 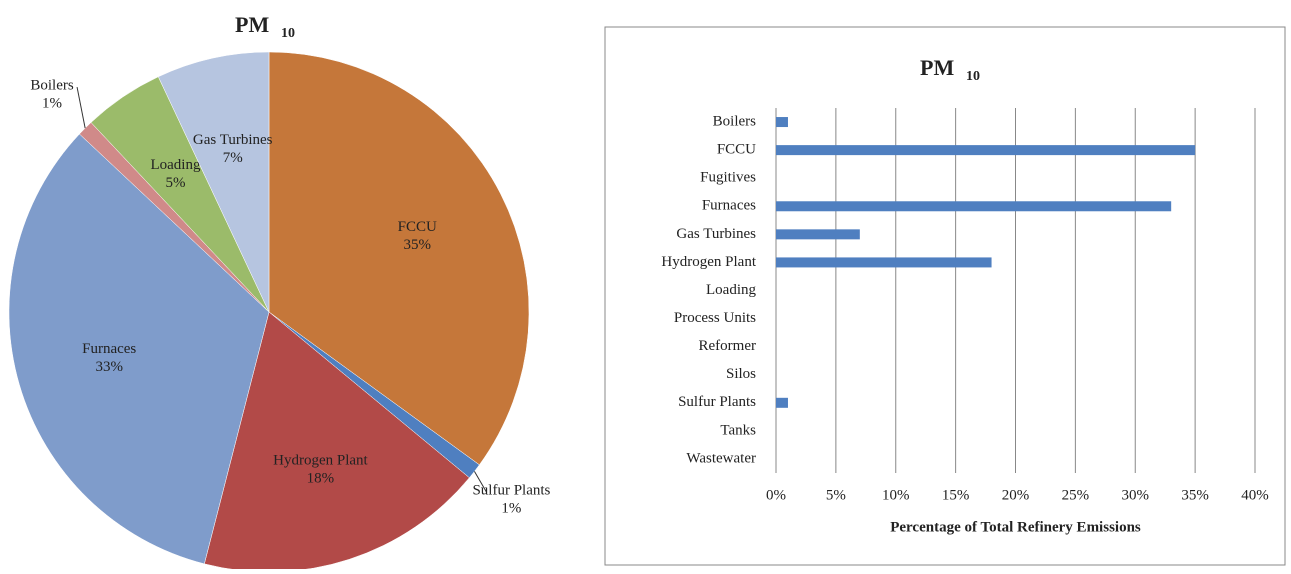 I want to click on x-tick-label: 30%, so click(x=1136, y=495).